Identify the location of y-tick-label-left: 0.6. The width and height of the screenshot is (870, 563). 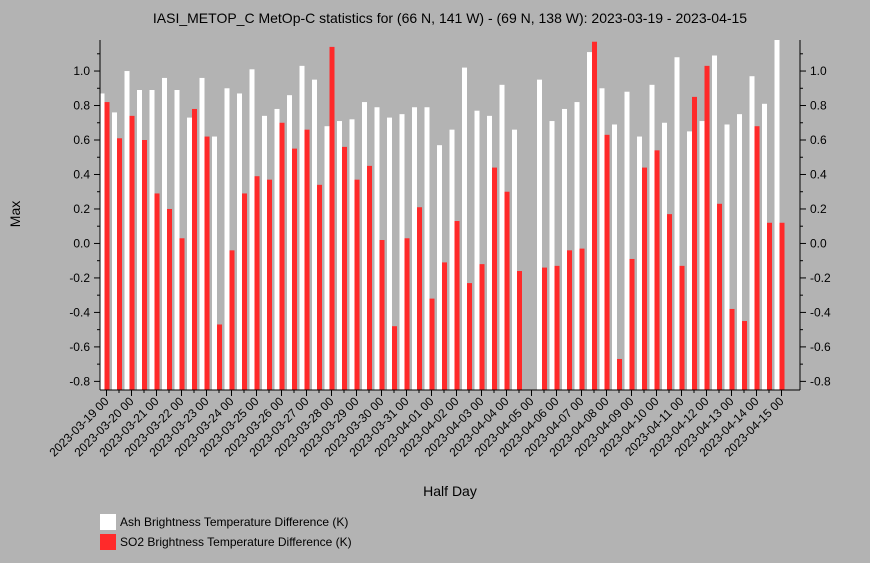
(81, 140).